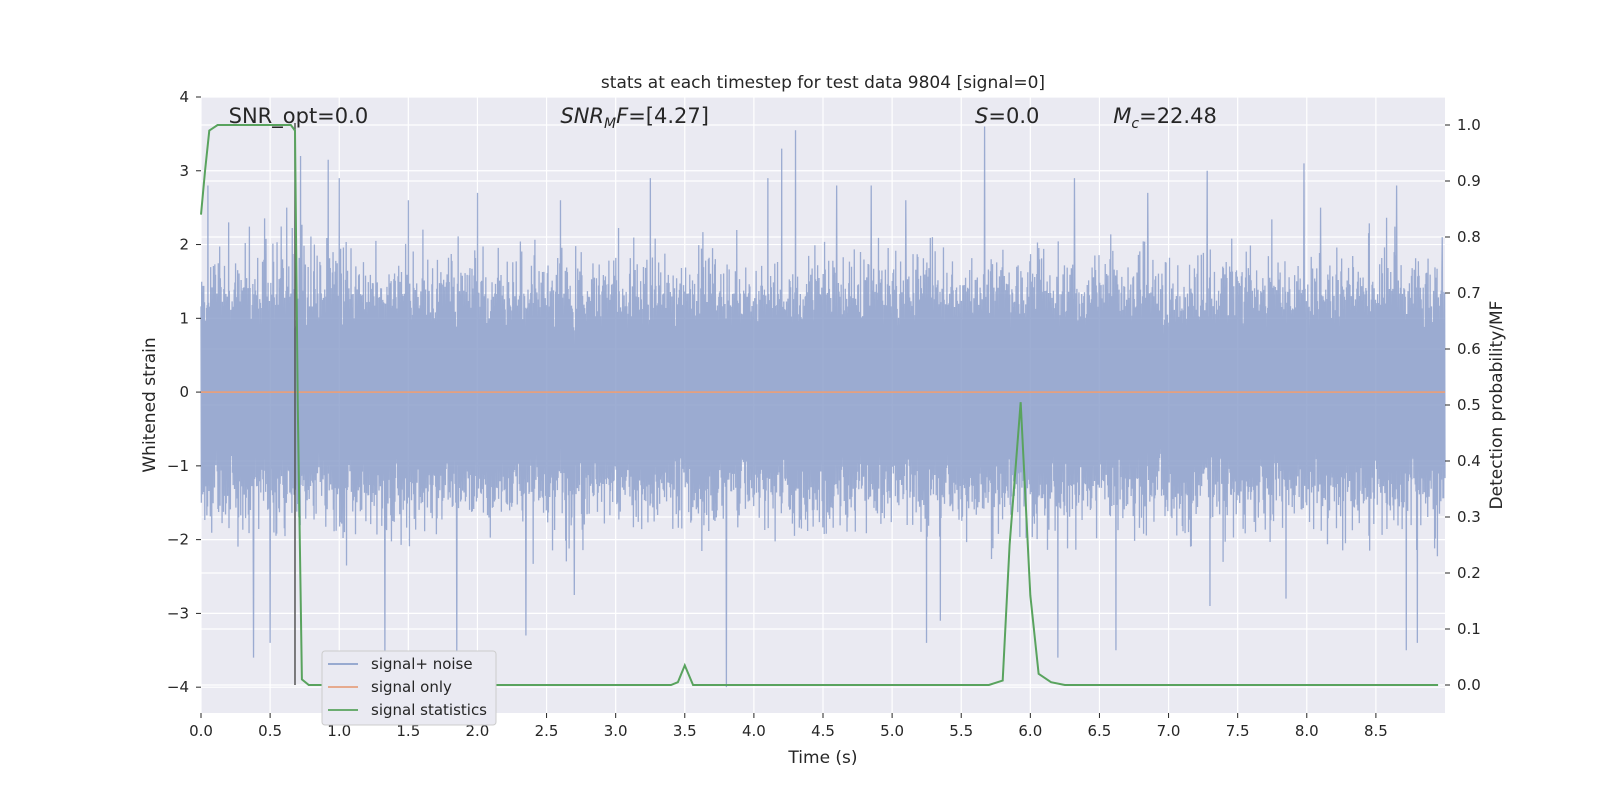  Describe the element at coordinates (1469, 405) in the screenshot. I see `y2-tick-label: 0.5` at that location.